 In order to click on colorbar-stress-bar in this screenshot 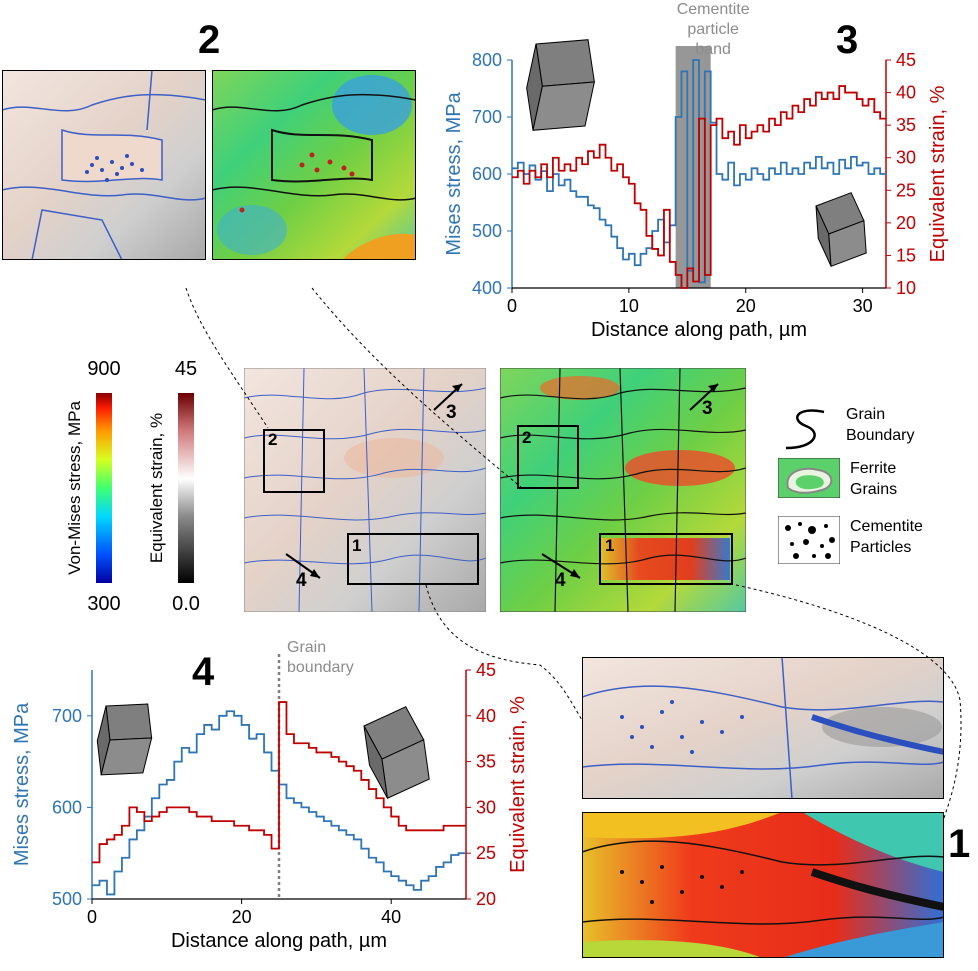, I will do `click(104, 488)`.